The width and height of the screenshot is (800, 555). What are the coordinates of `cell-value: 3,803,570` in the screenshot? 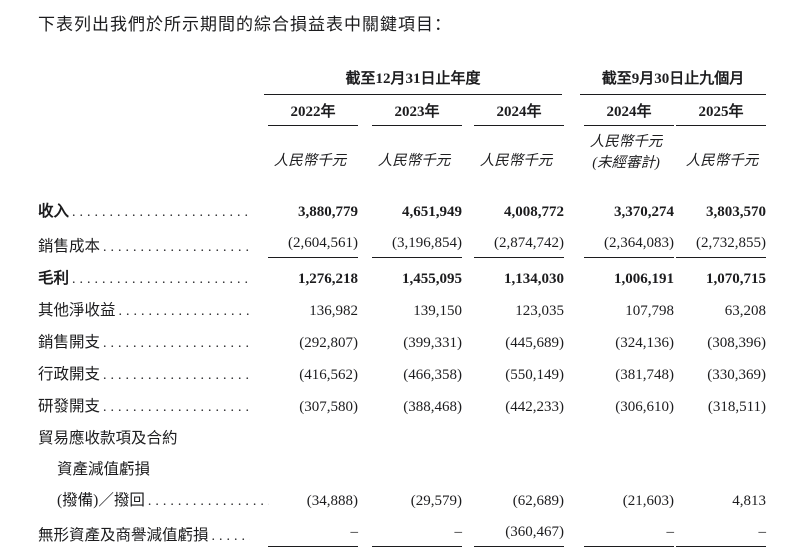 It's located at (736, 212).